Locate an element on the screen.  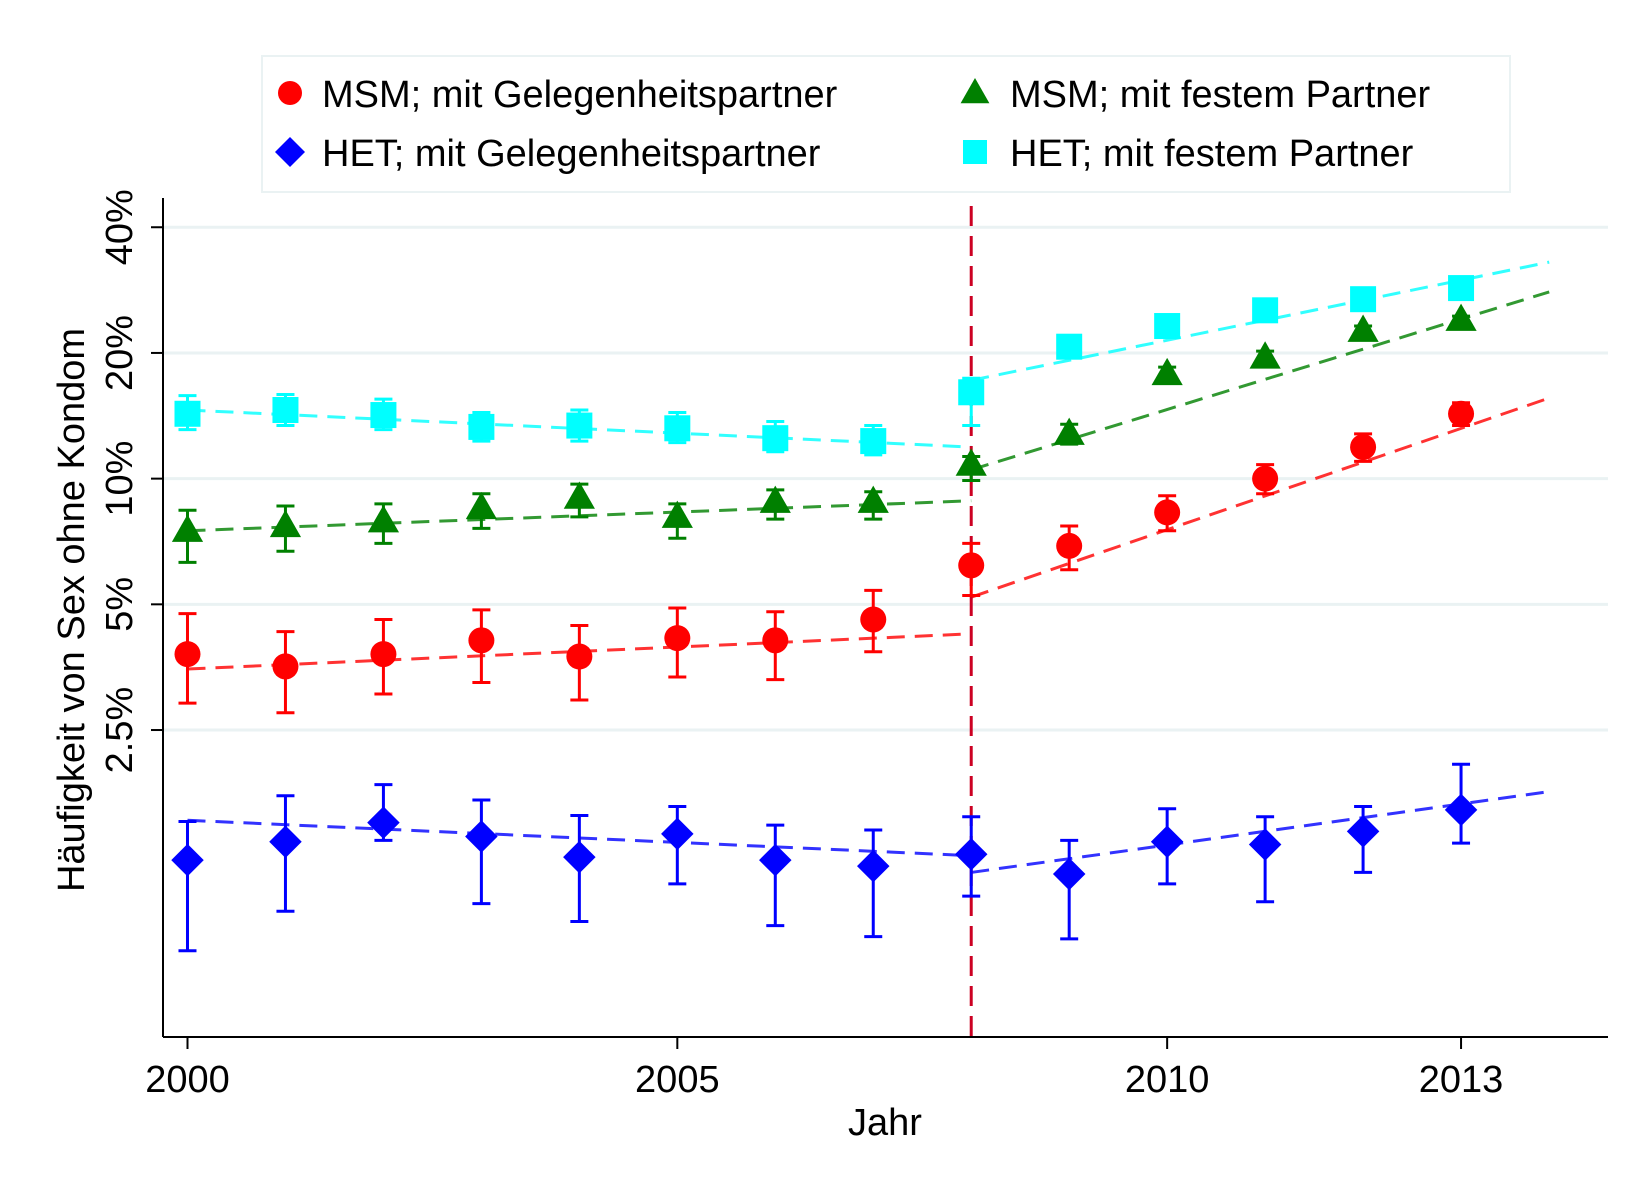
y-tick-label: 40% is located at coordinates (120, 227).